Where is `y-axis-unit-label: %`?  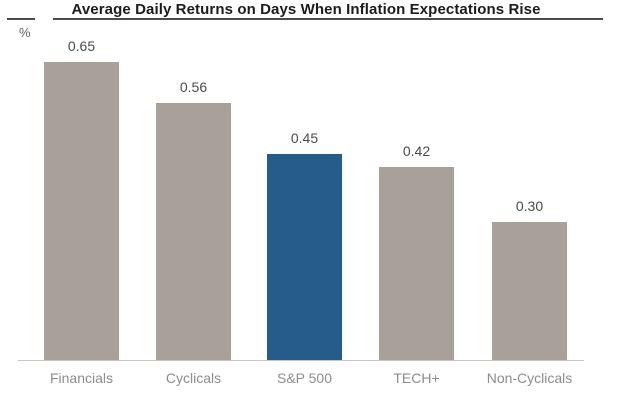
y-axis-unit-label: % is located at coordinates (25, 32).